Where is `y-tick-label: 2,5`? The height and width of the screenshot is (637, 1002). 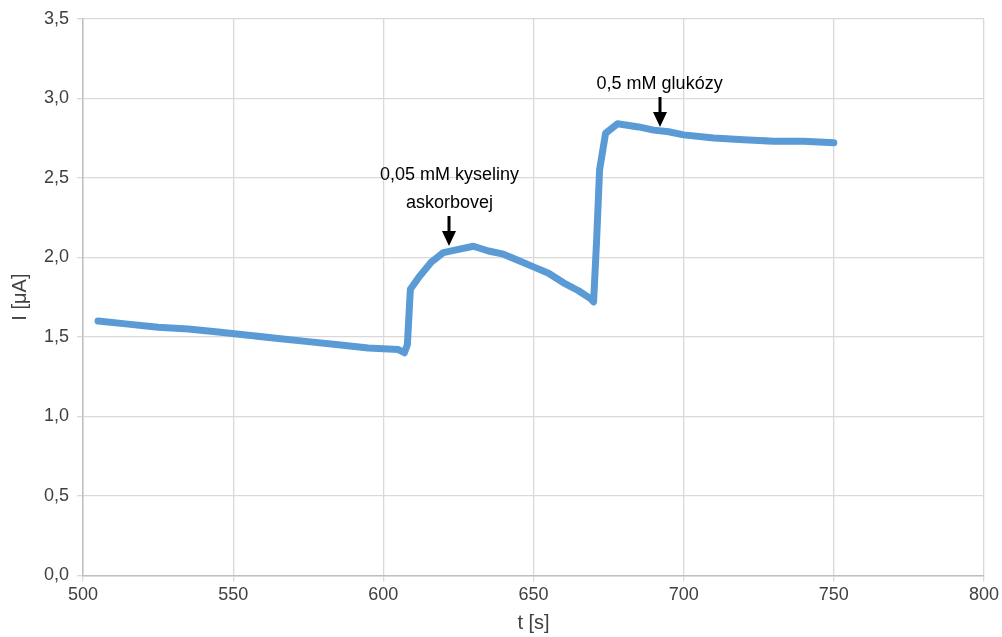 y-tick-label: 2,5 is located at coordinates (56, 176).